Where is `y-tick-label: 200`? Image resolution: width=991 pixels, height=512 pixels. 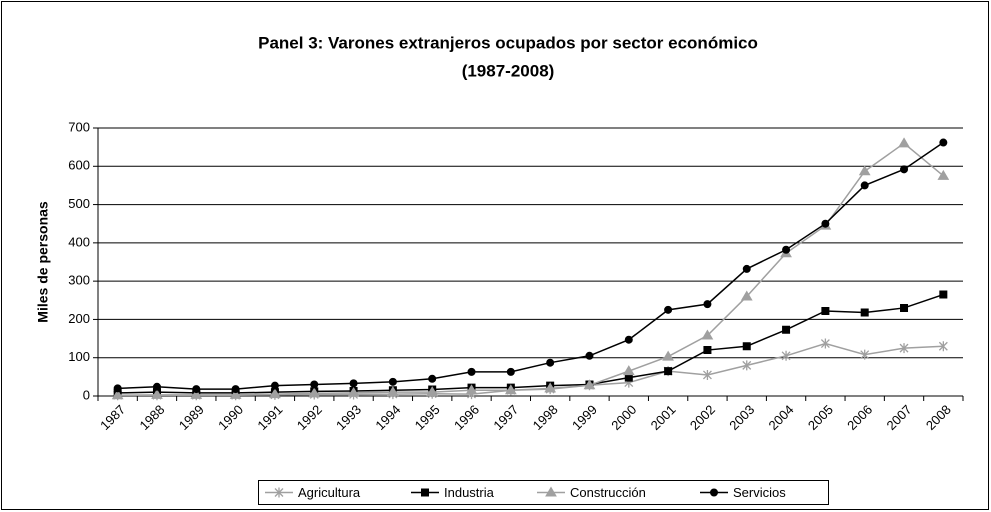 y-tick-label: 200 is located at coordinates (79, 318).